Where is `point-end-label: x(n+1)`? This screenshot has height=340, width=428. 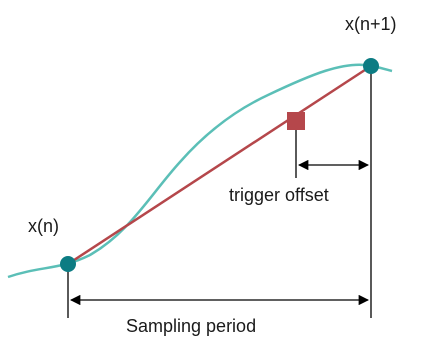
point-end-label: x(n+1) is located at coordinates (371, 24).